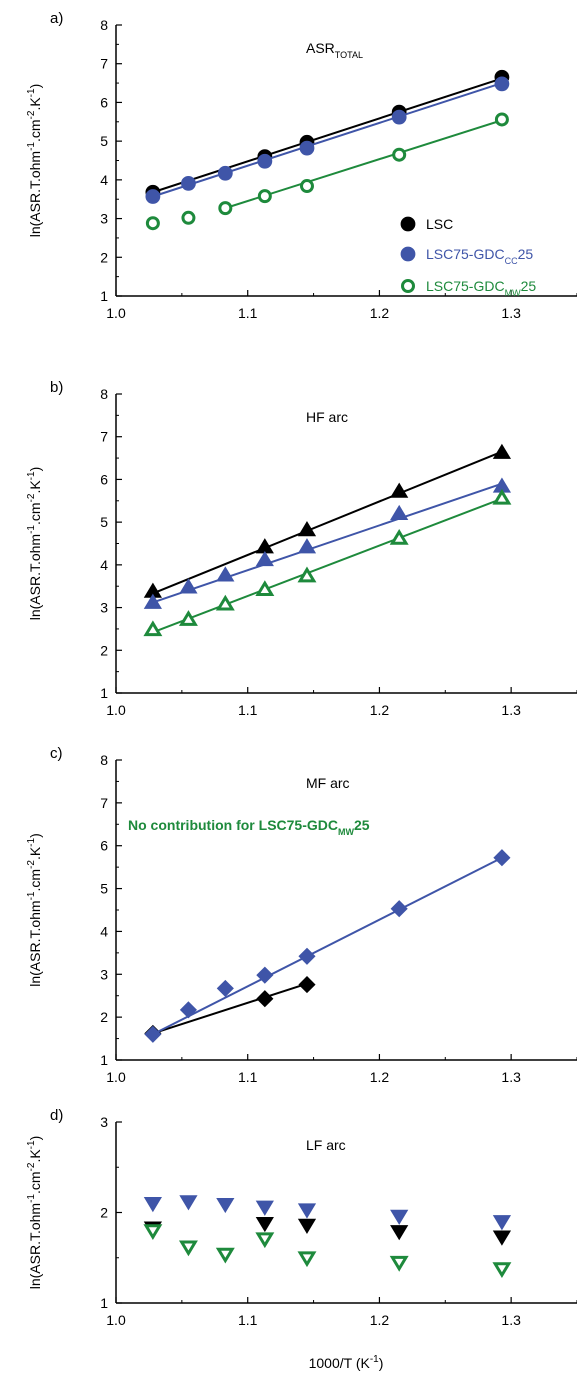 The image size is (577, 1382). I want to click on chart-title: HF arc, so click(327, 417).